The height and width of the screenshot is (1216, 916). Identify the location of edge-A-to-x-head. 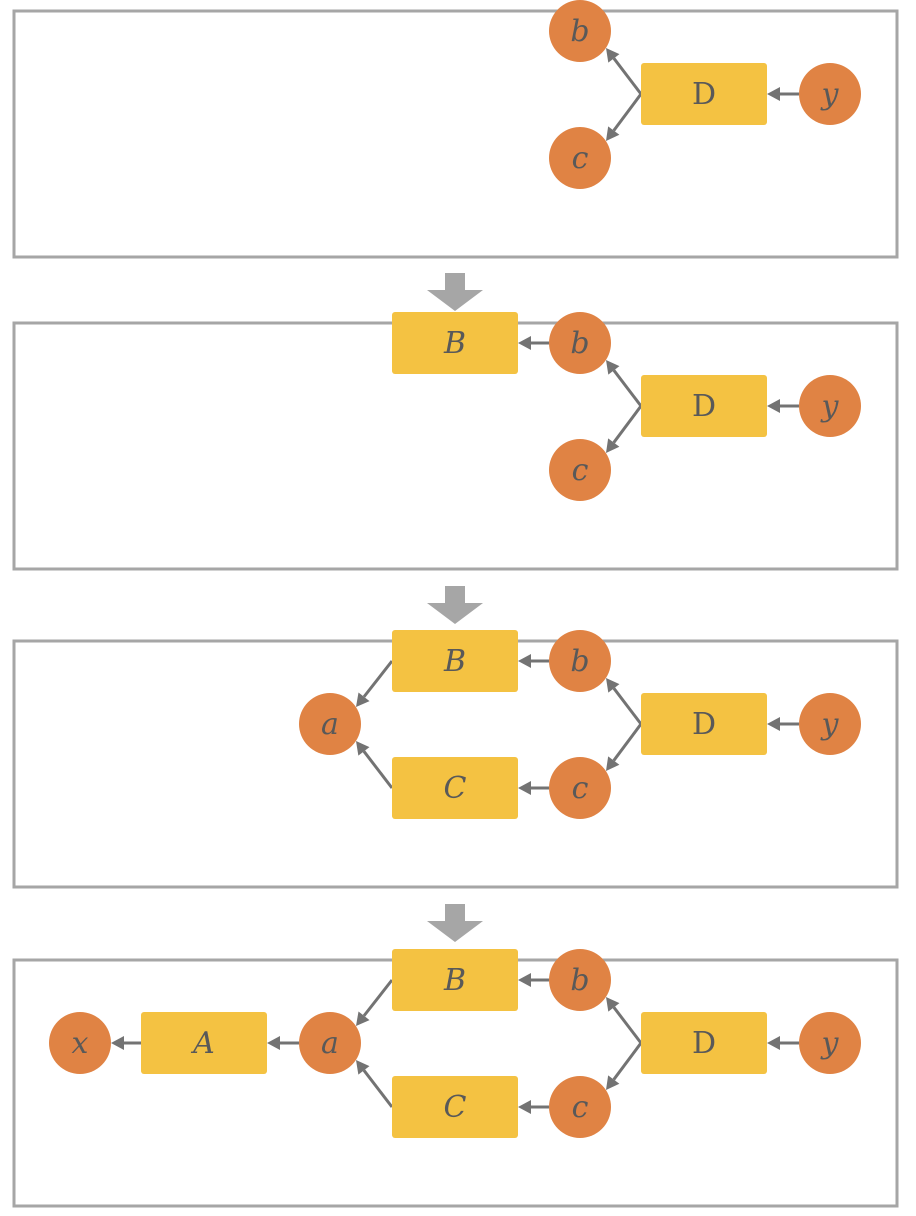
(117, 1043).